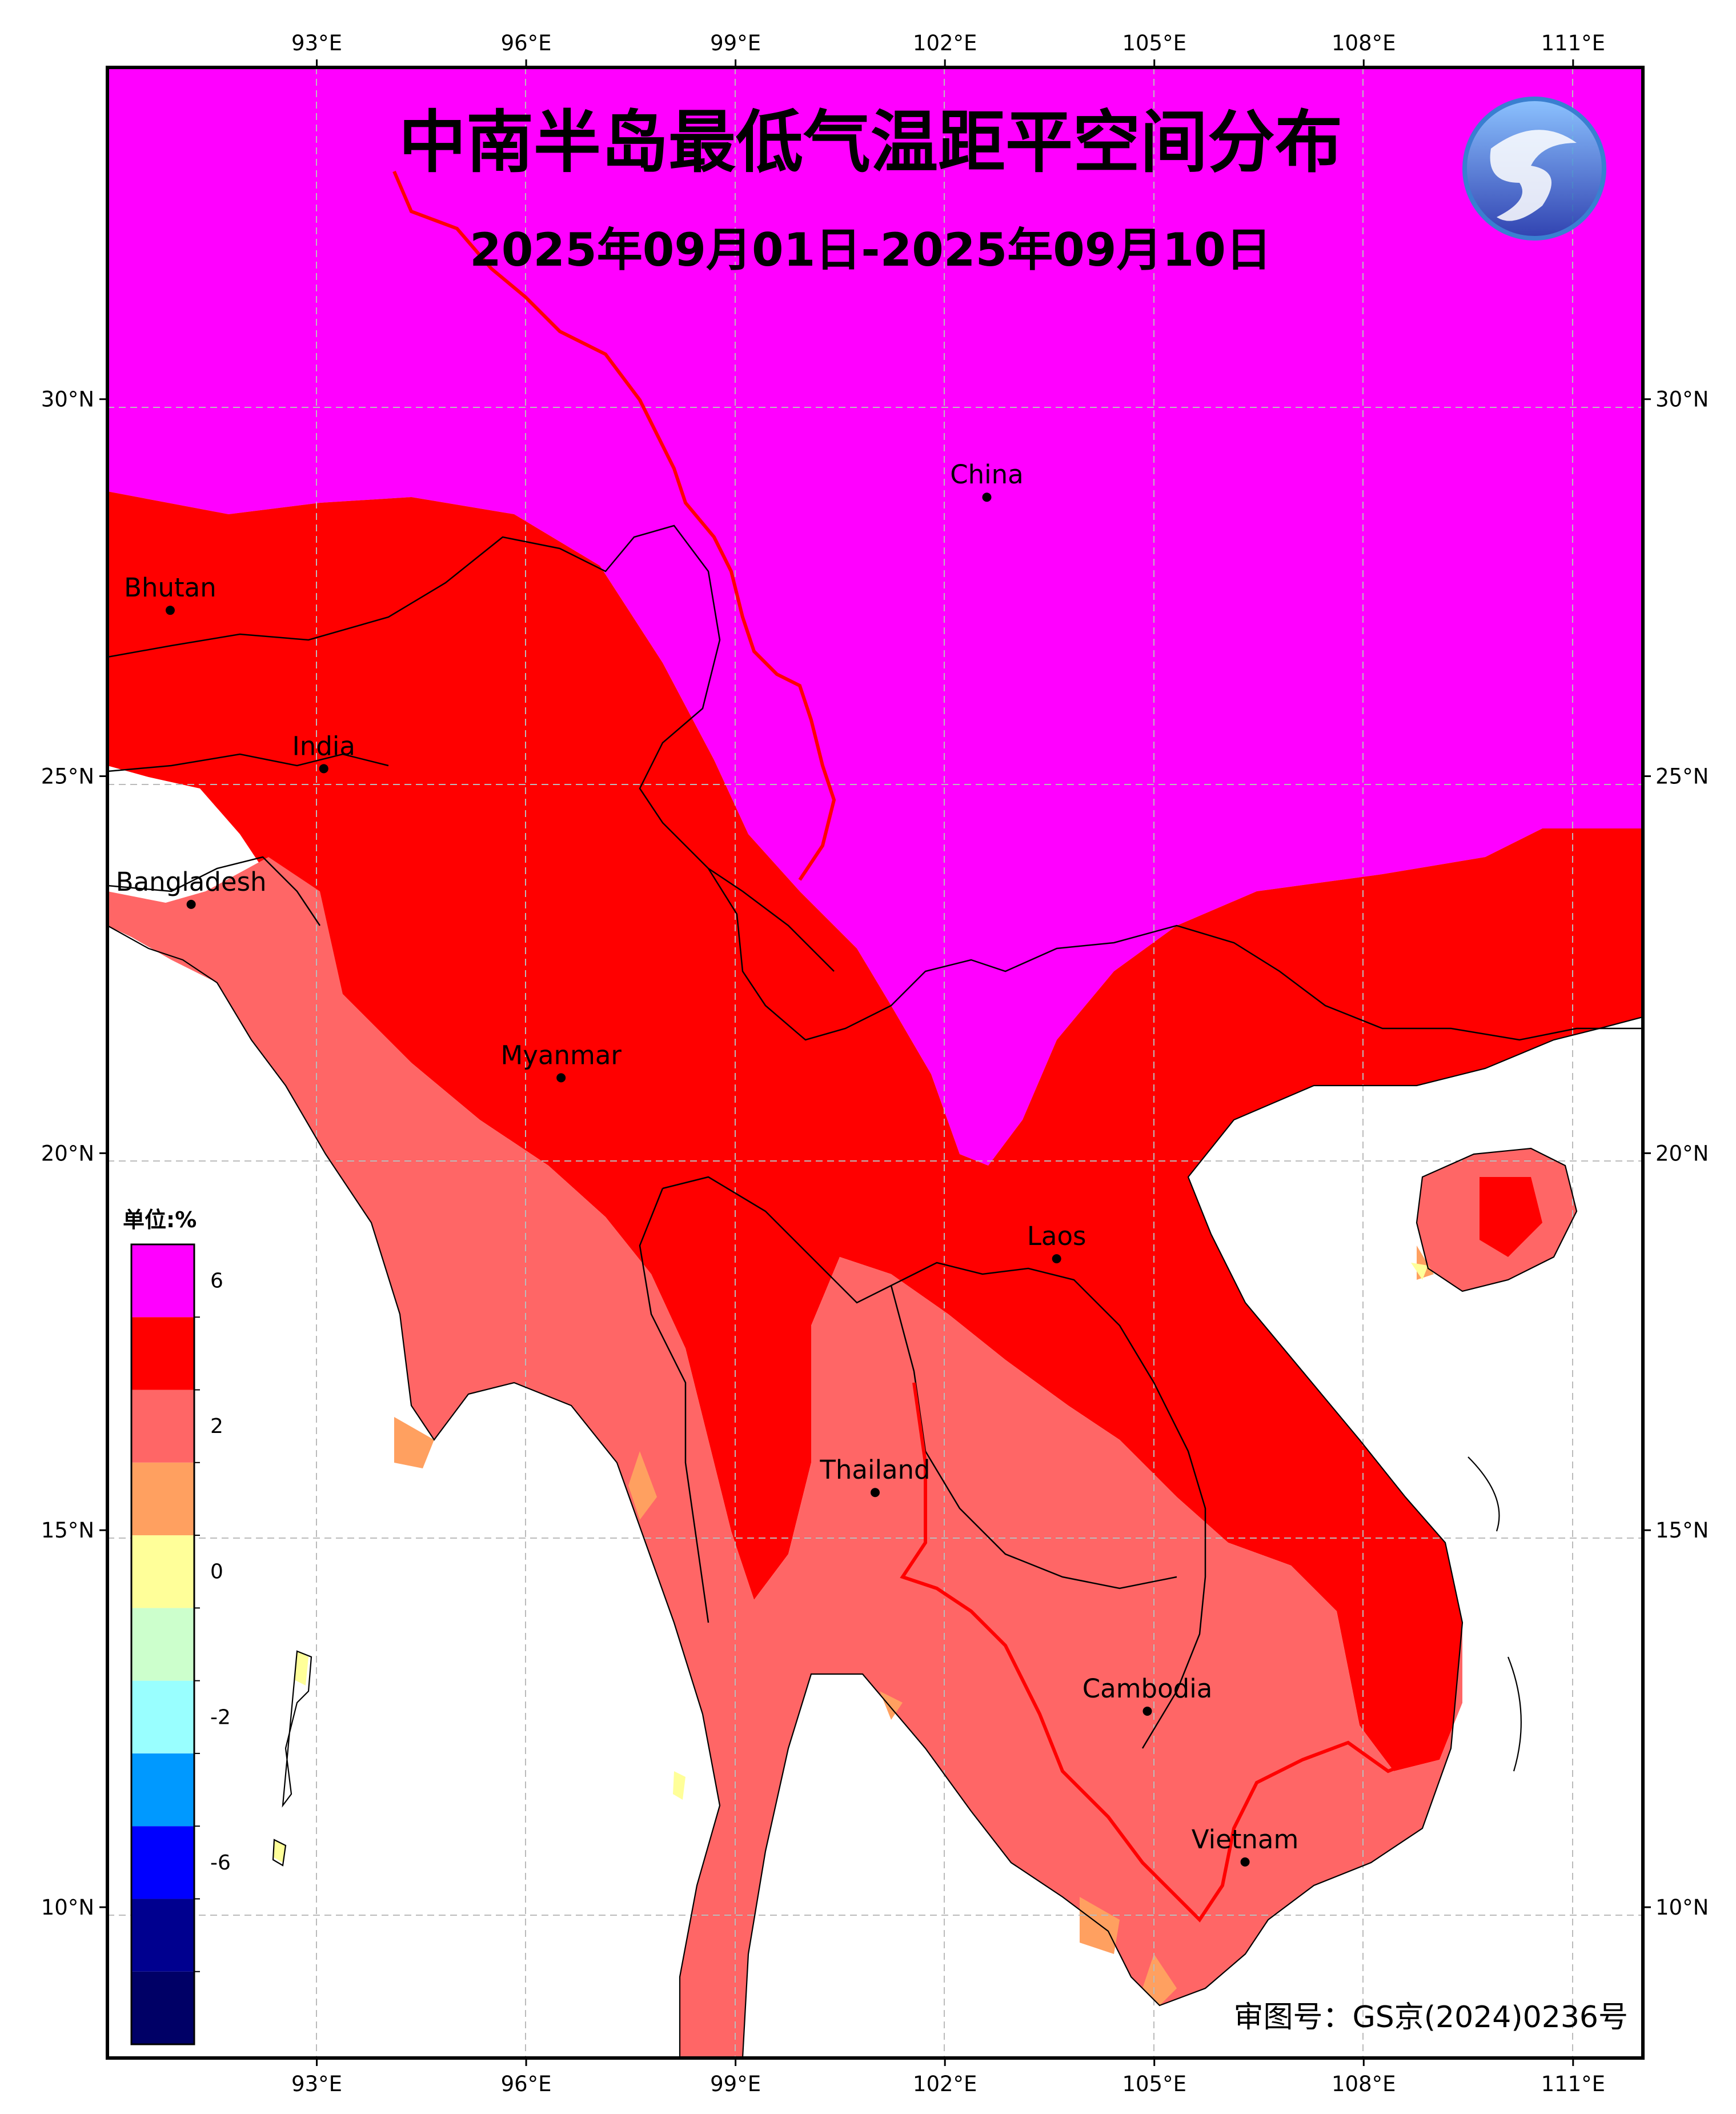  What do you see at coordinates (220, 1717) in the screenshot?
I see `colorbar-label: -2` at bounding box center [220, 1717].